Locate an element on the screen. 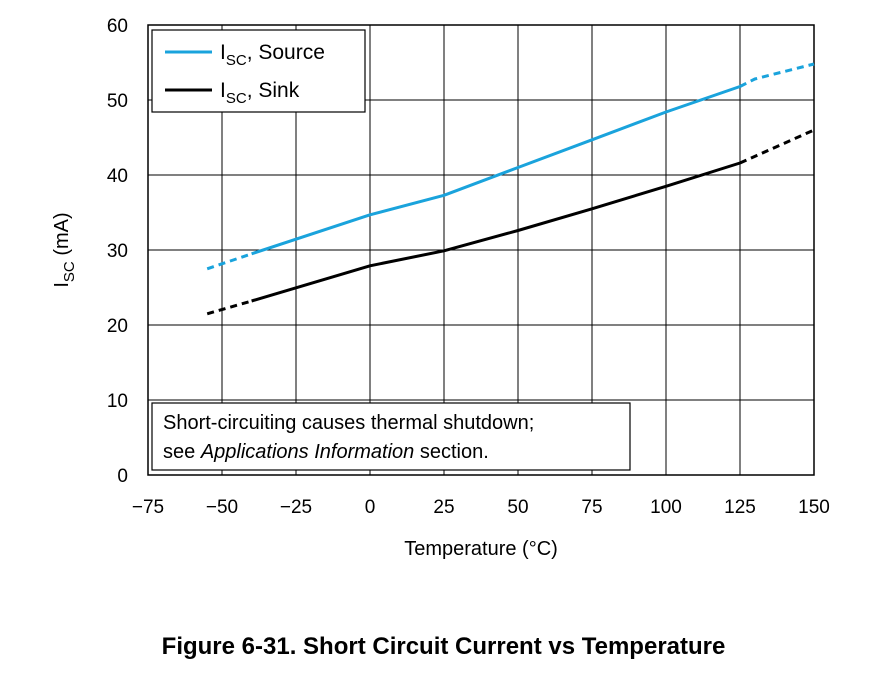 The image size is (887, 676). y-tick-label: 50 is located at coordinates (117, 101).